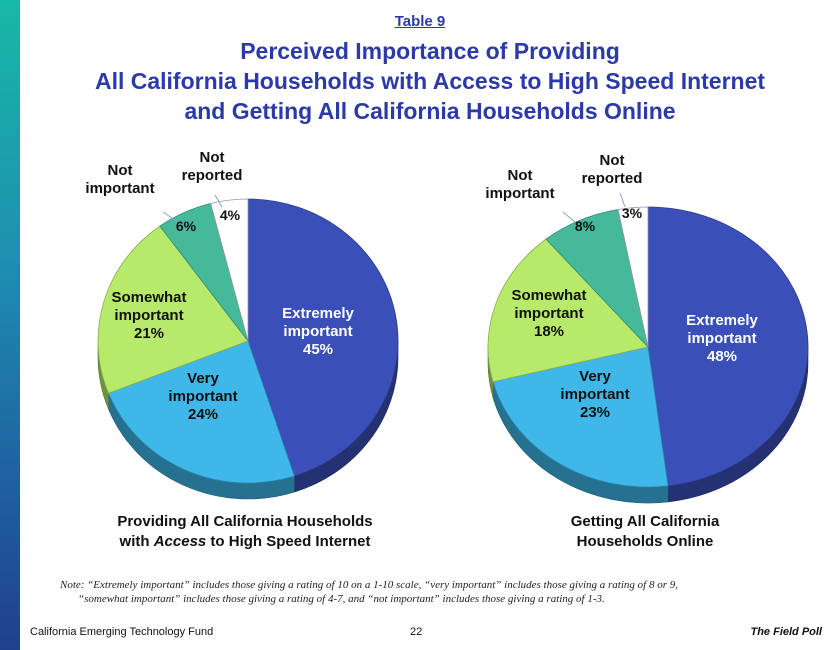  I want to click on pie-1-label-5-line-2: reported, so click(212, 175).